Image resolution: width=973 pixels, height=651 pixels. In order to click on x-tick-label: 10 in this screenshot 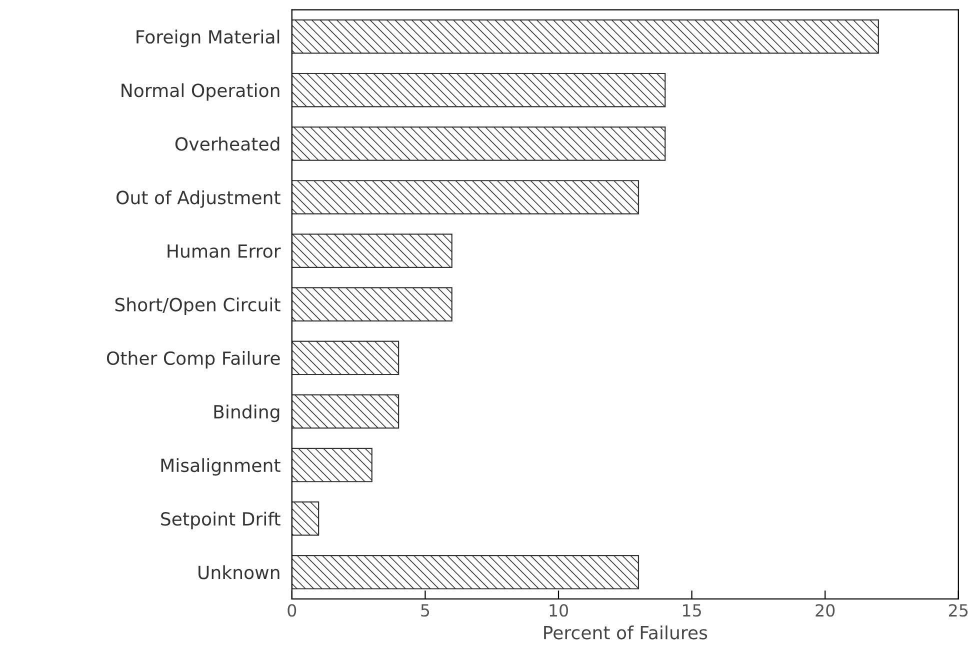, I will do `click(559, 610)`.